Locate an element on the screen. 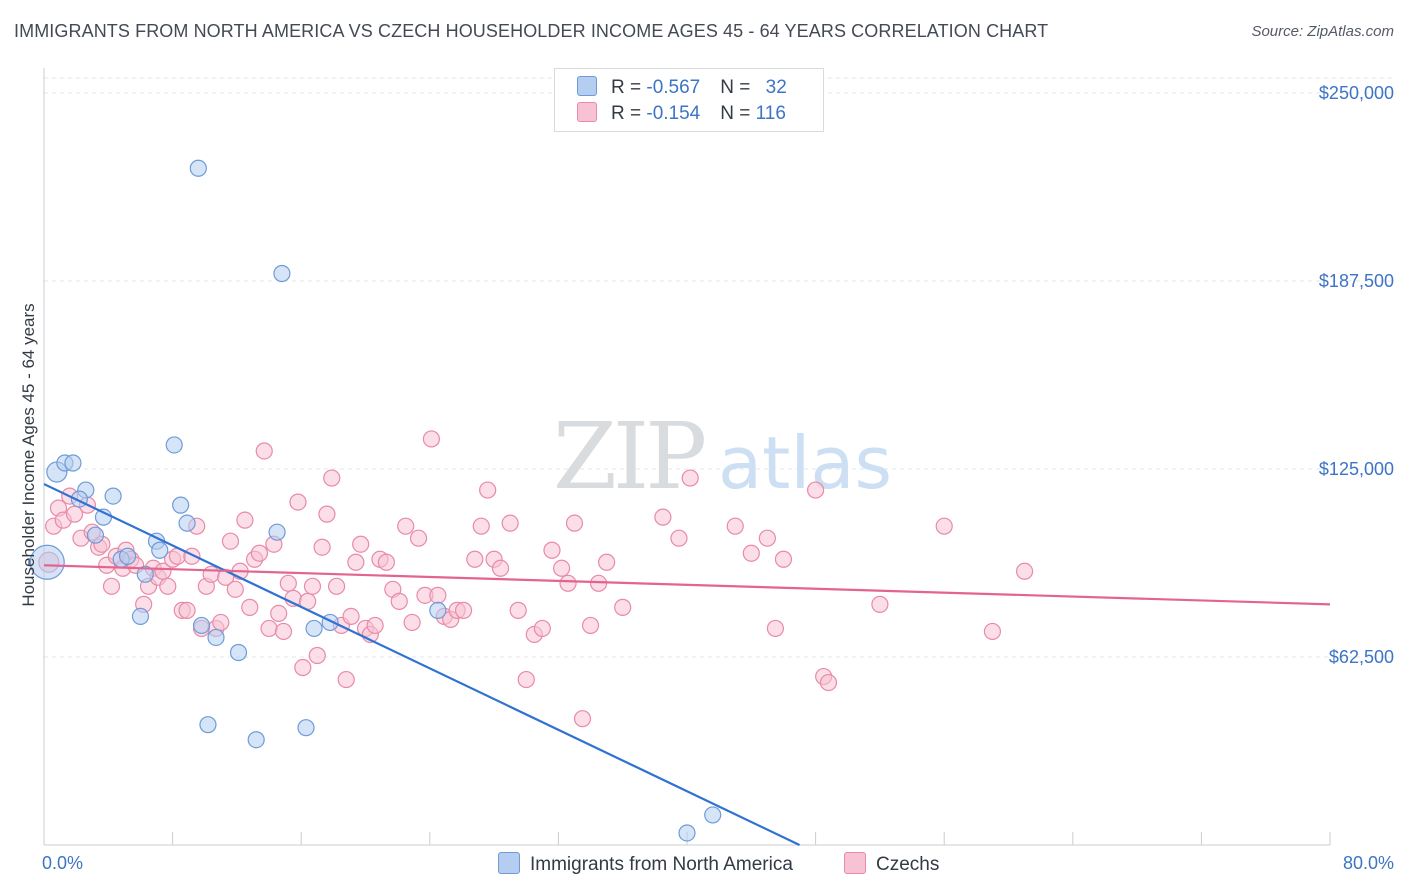 The image size is (1406, 892). legend-n-label: N = is located at coordinates (738, 113).